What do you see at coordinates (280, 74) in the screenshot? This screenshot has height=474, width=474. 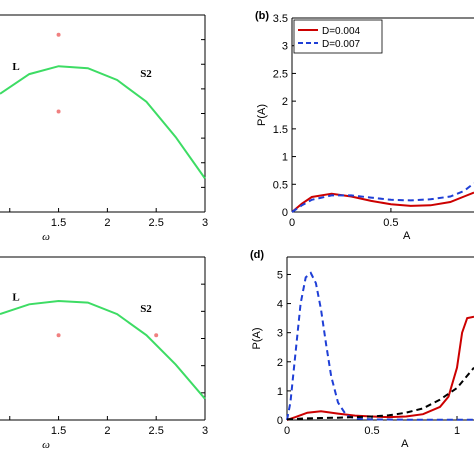 I see `y-tick-label: 2.5` at bounding box center [280, 74].